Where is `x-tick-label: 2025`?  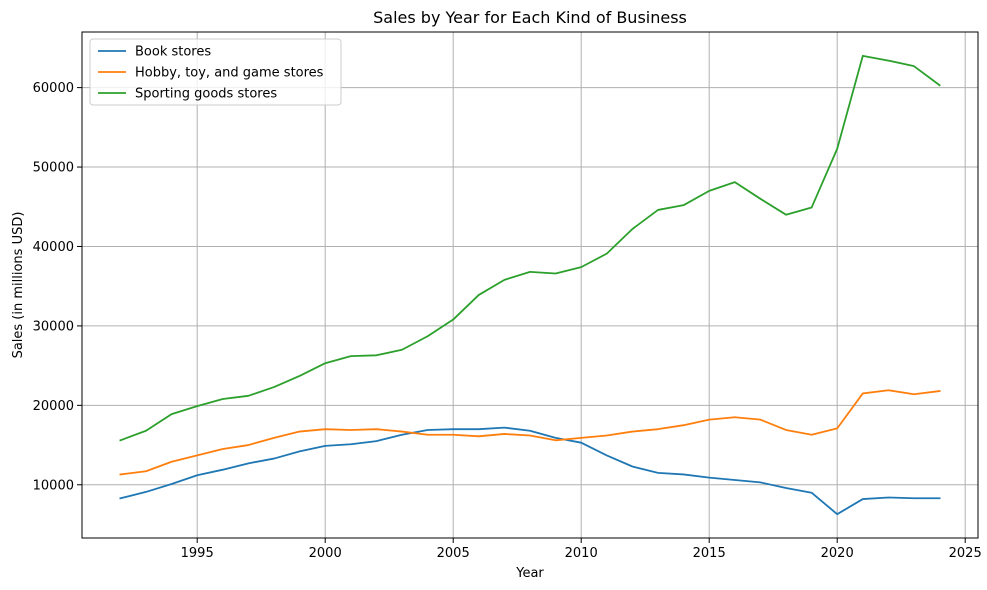 x-tick-label: 2025 is located at coordinates (965, 553).